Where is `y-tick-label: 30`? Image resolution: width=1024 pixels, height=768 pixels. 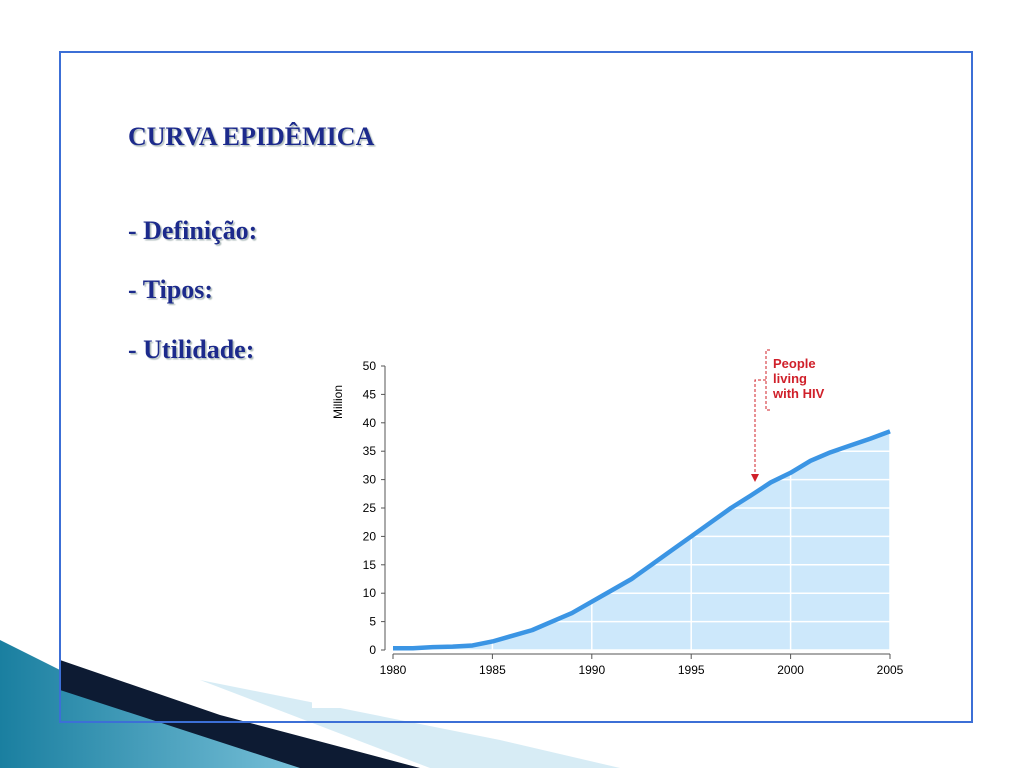
y-tick-label: 30 is located at coordinates (370, 480).